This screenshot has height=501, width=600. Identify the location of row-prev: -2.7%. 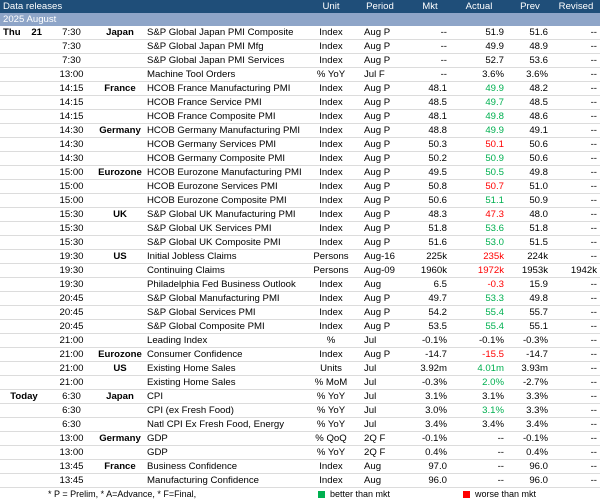
(535, 382).